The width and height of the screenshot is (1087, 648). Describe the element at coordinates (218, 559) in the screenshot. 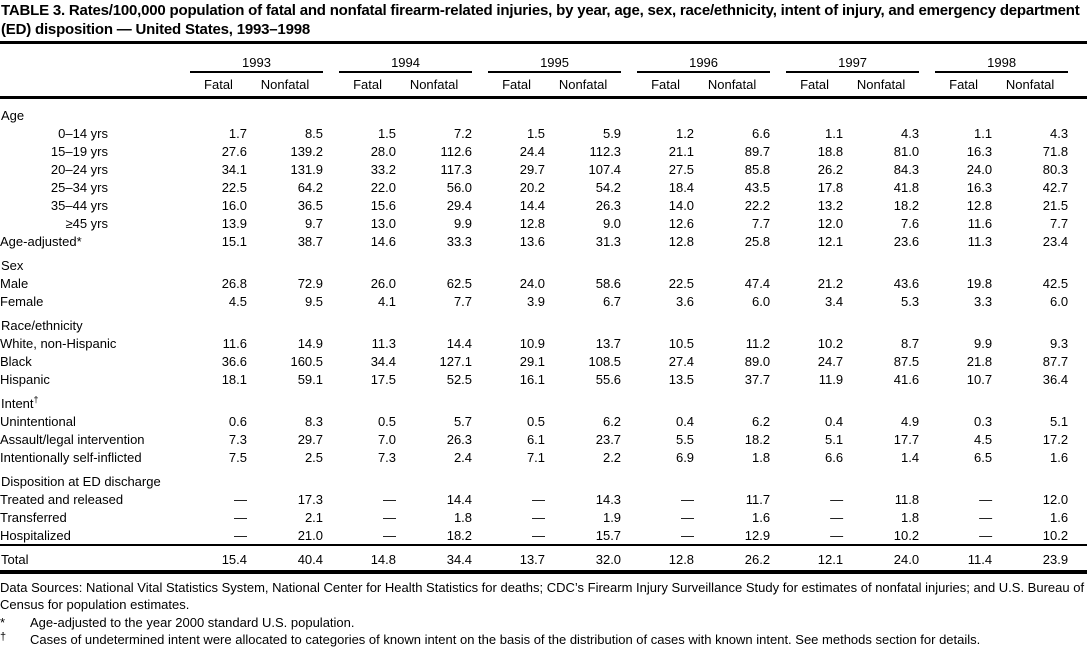

I see `data-cell: 15.4` at that location.